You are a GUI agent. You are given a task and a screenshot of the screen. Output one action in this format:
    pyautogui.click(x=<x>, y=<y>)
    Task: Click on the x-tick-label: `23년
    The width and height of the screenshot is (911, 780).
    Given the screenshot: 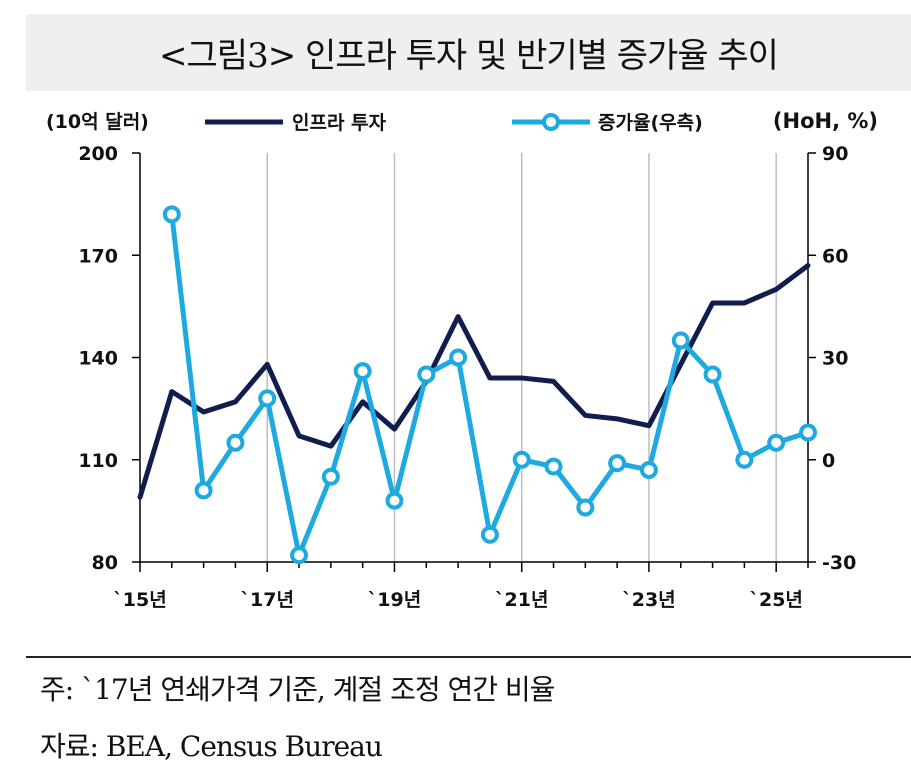 What is the action you would take?
    pyautogui.click(x=648, y=600)
    